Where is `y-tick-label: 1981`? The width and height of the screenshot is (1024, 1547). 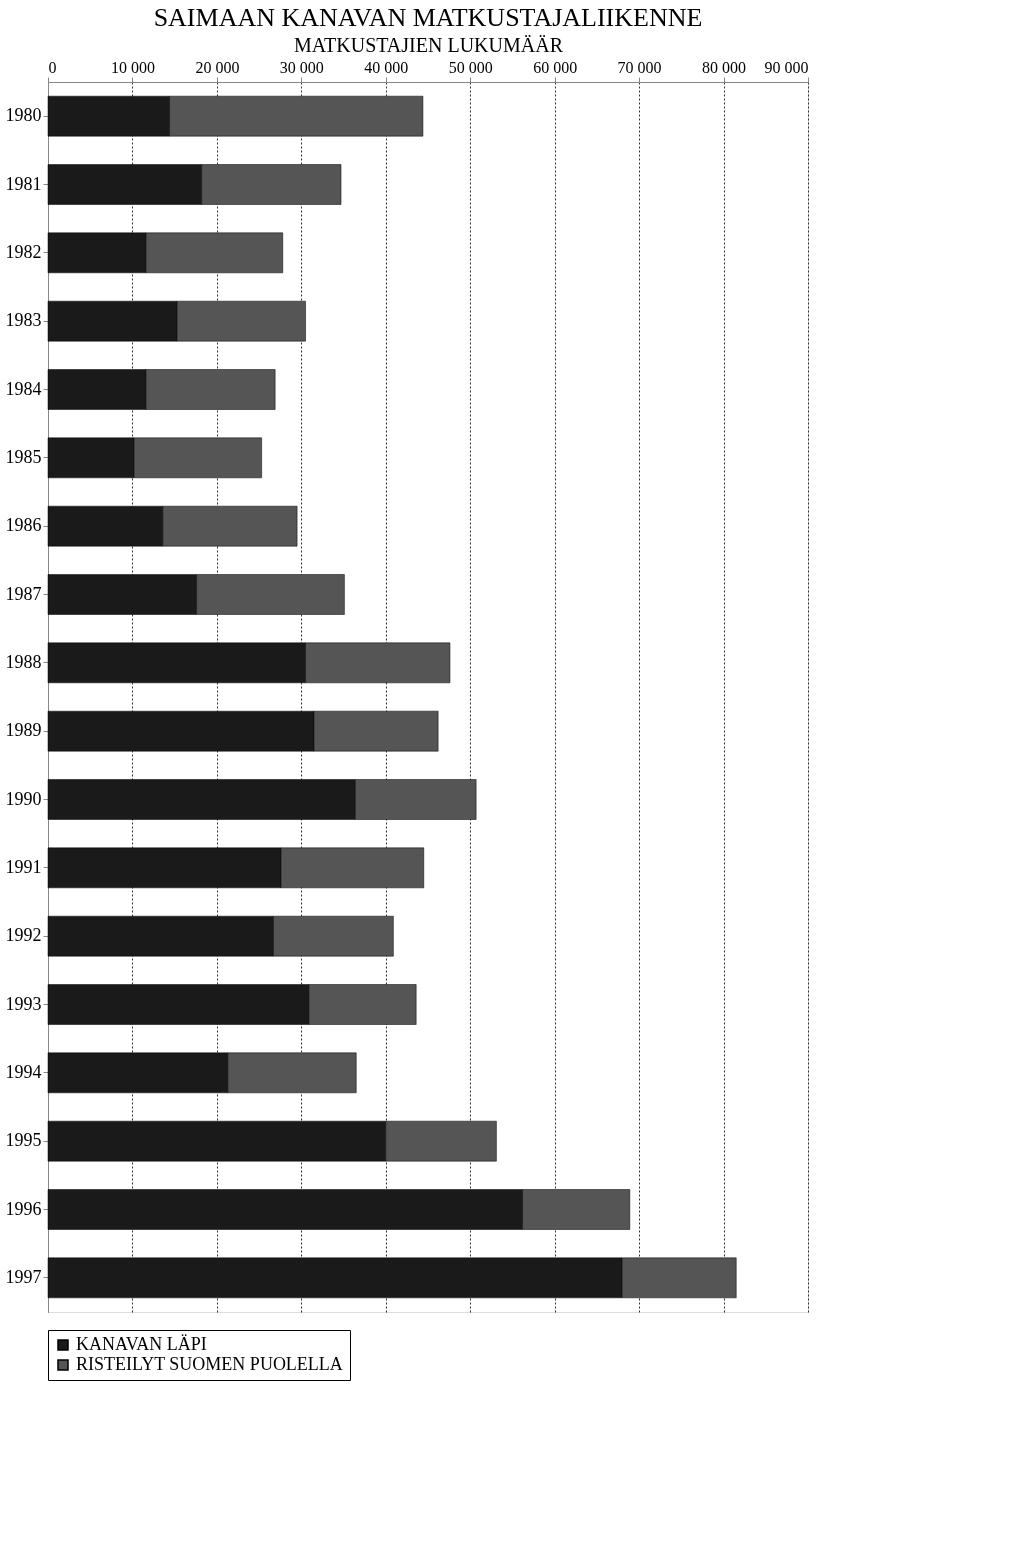 y-tick-label: 1981 is located at coordinates (23, 183).